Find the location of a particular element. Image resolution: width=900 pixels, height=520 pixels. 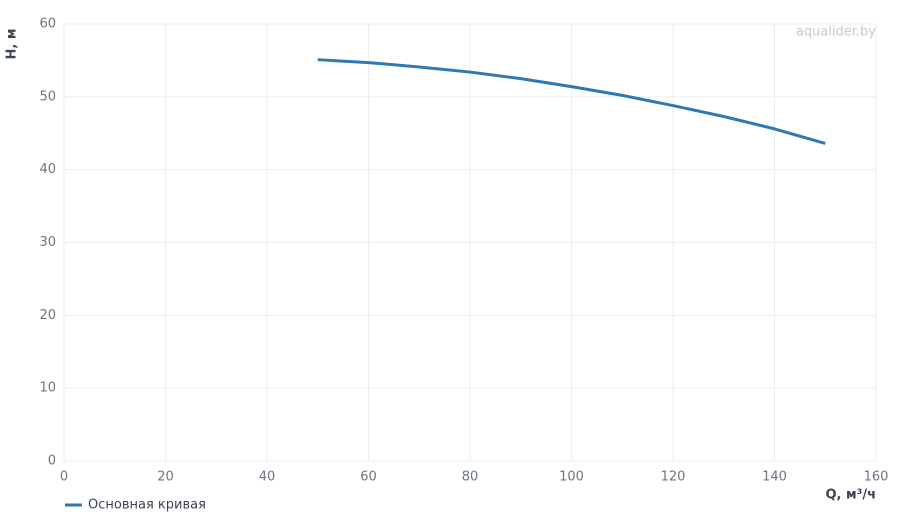

x-tick-label: 140 is located at coordinates (774, 477).